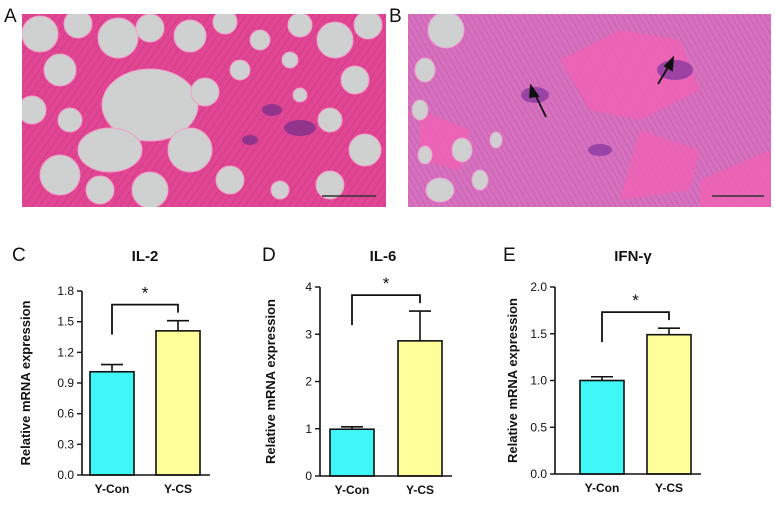 Image resolution: width=775 pixels, height=508 pixels. Describe the element at coordinates (269, 255) in the screenshot. I see `panel-label-d: D` at that location.